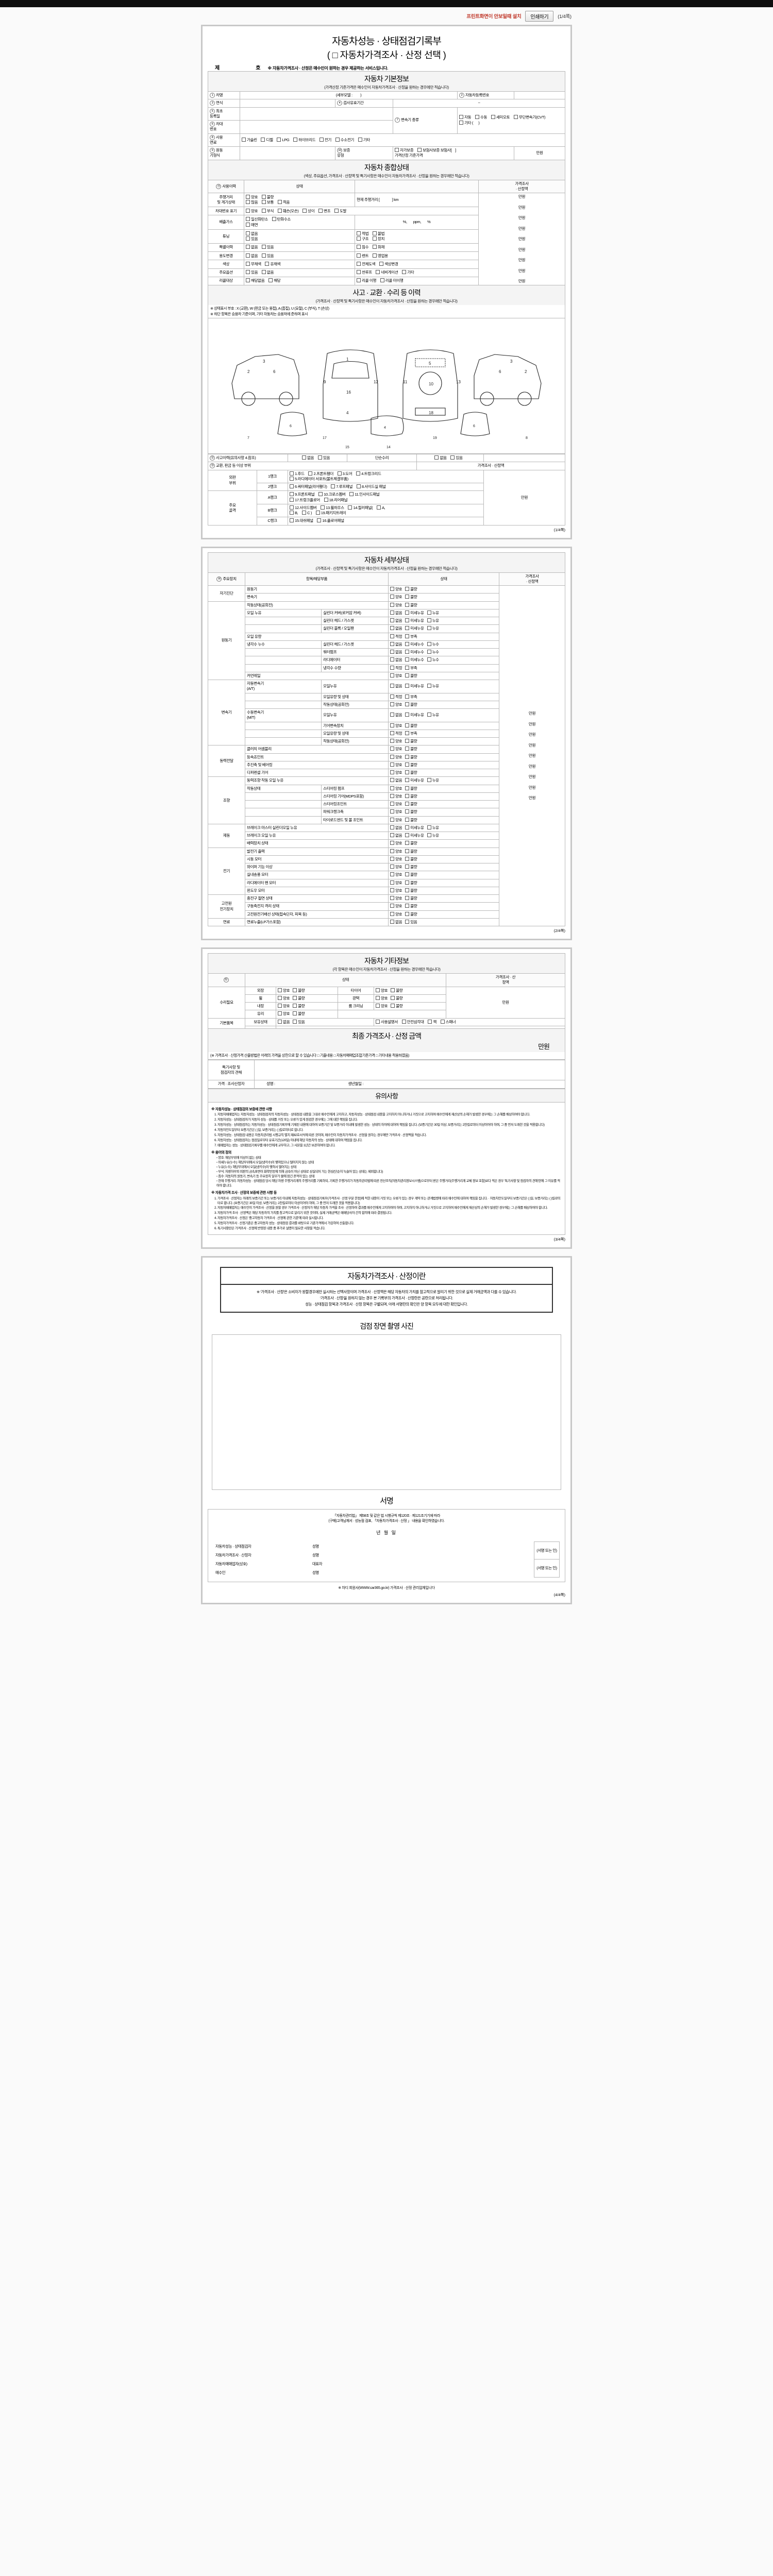 The height and width of the screenshot is (2576, 773). I want to click on opt-legal: 적법, so click(363, 233).